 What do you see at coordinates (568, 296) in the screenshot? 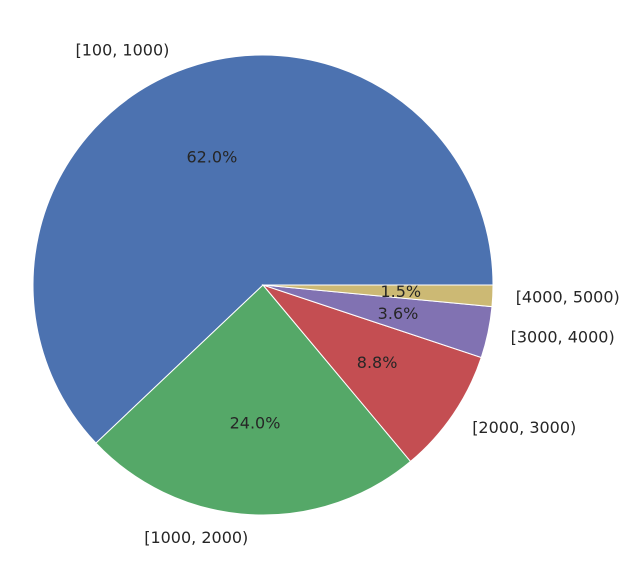
I see `slice-category-label: [4000, 5000)` at bounding box center [568, 296].